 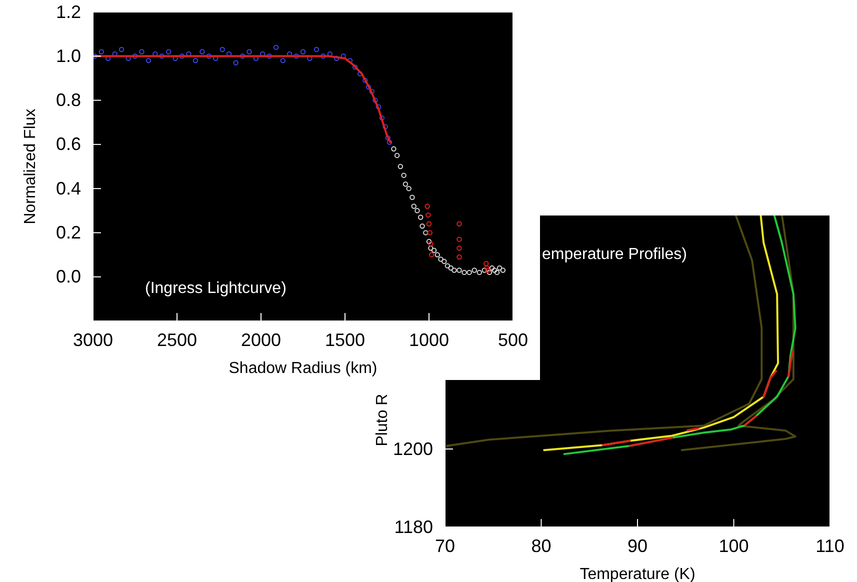 I want to click on x-tick-label: 1000, so click(x=429, y=340).